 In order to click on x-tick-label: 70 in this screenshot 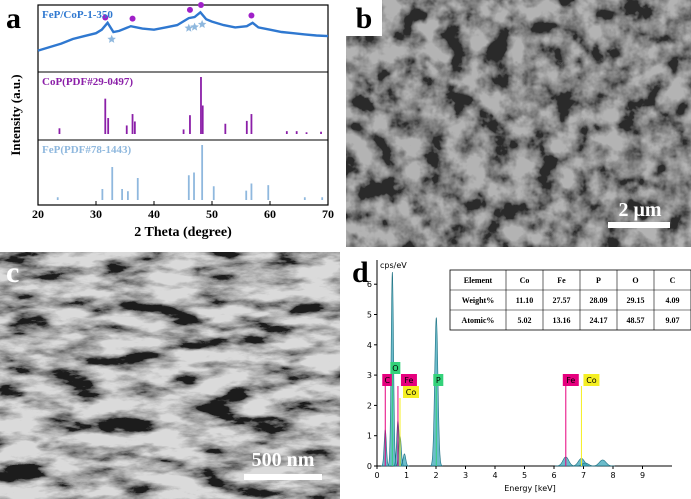, I will do `click(328, 214)`.